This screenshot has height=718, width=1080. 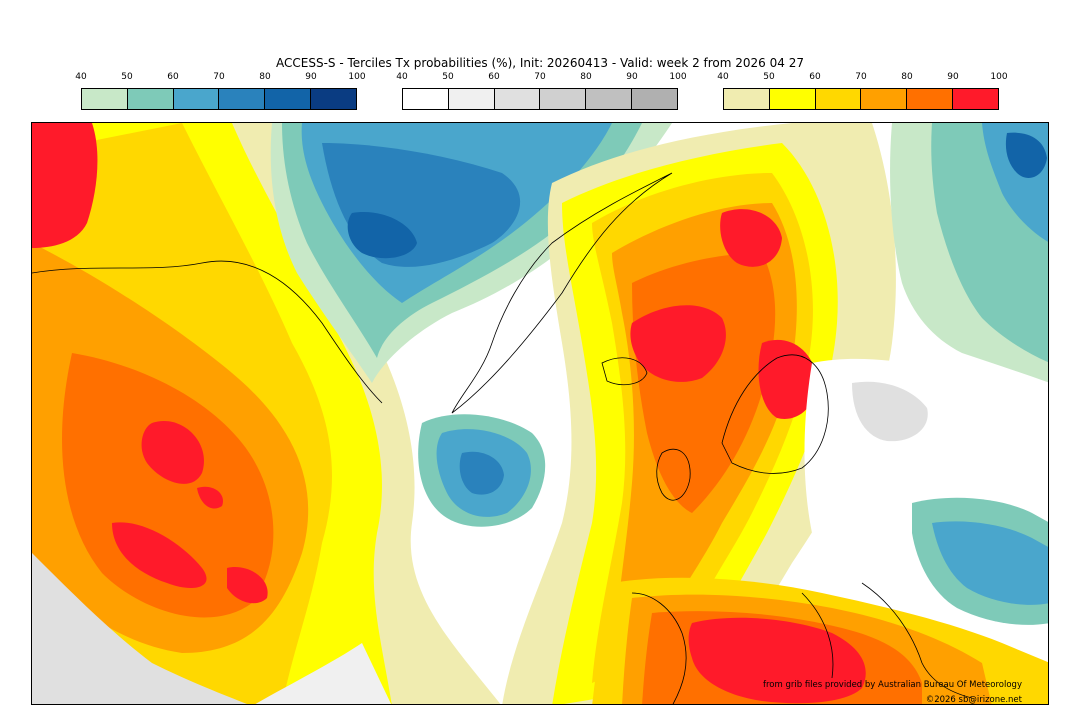 I want to click on coastline-north-america, so click(x=207, y=332).